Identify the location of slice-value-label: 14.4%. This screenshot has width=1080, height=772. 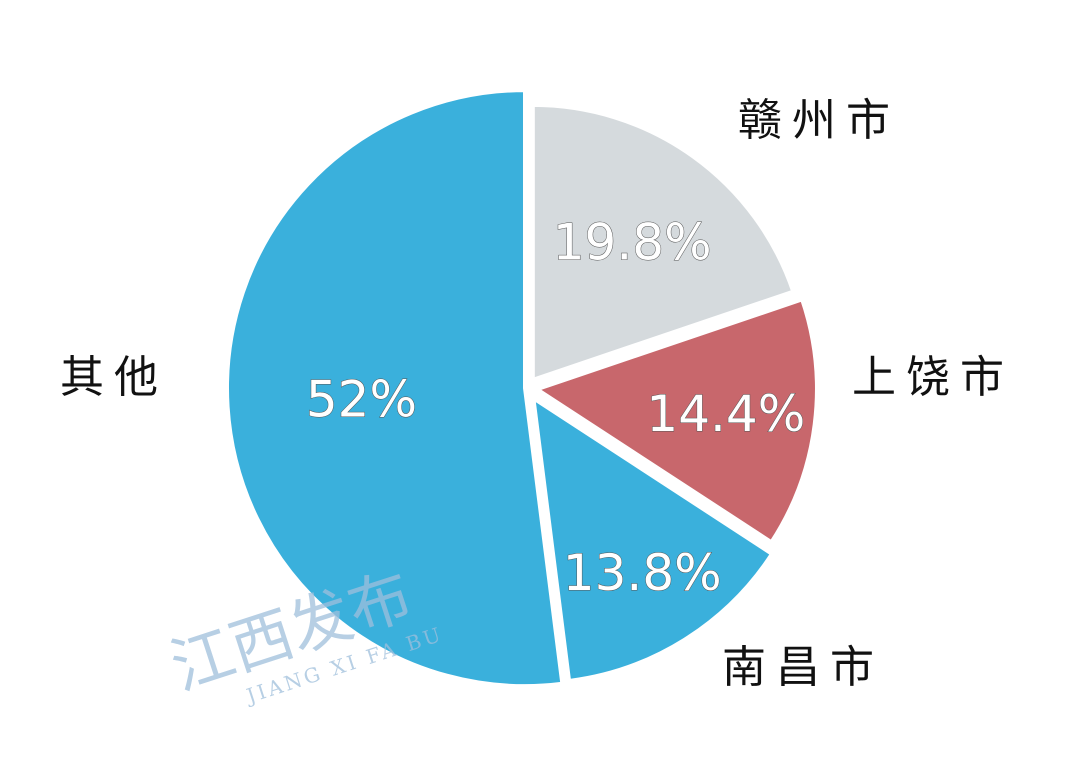
(725, 414).